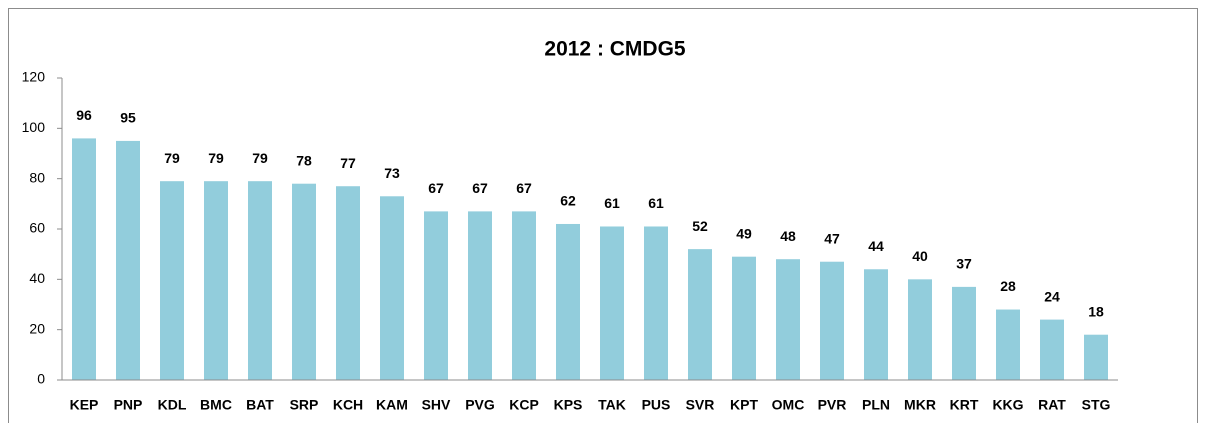 This screenshot has height=423, width=1206. I want to click on x-tick-label: TAK, so click(612, 405).